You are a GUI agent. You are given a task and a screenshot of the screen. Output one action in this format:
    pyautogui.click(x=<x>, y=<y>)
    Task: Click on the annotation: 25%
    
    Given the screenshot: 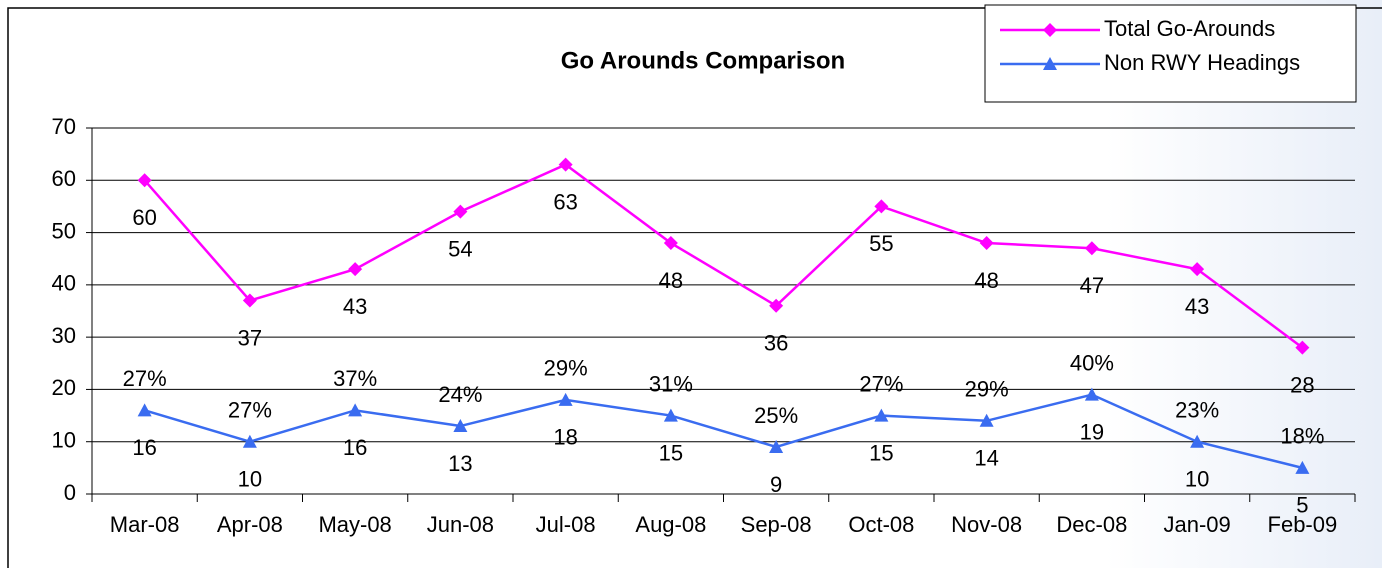 What is the action you would take?
    pyautogui.click(x=776, y=415)
    